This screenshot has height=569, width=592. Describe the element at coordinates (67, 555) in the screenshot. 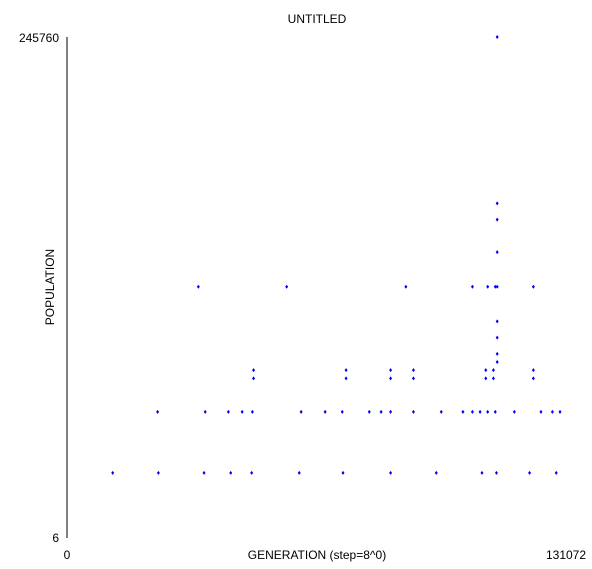

I see `x-tick-label-min: 0` at that location.